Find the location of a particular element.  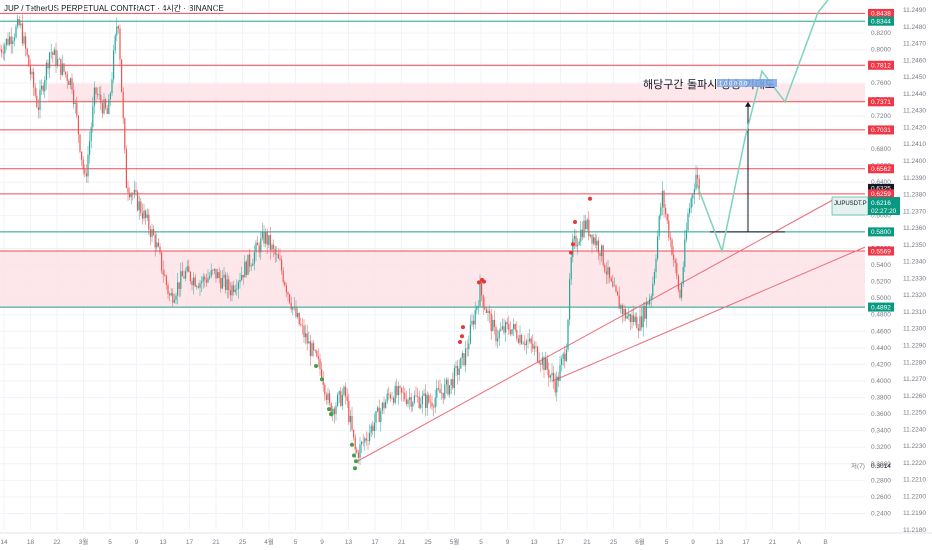

x-tick-label: 13 is located at coordinates (720, 542).